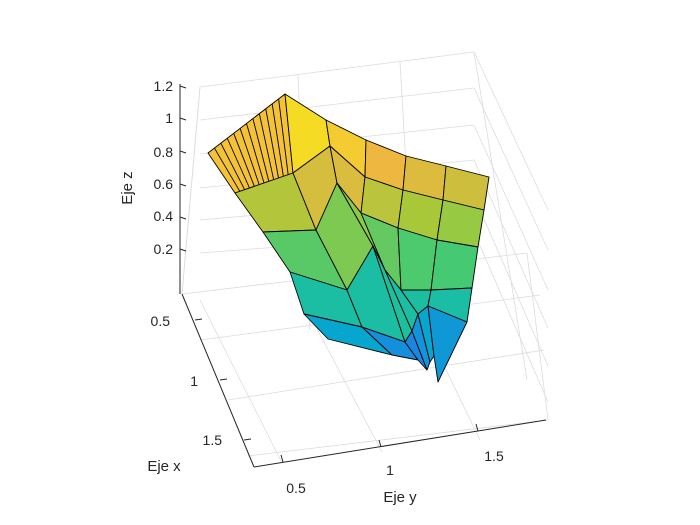 This screenshot has width=700, height=525. I want to click on x-axis-label: Eje x, so click(164, 466).